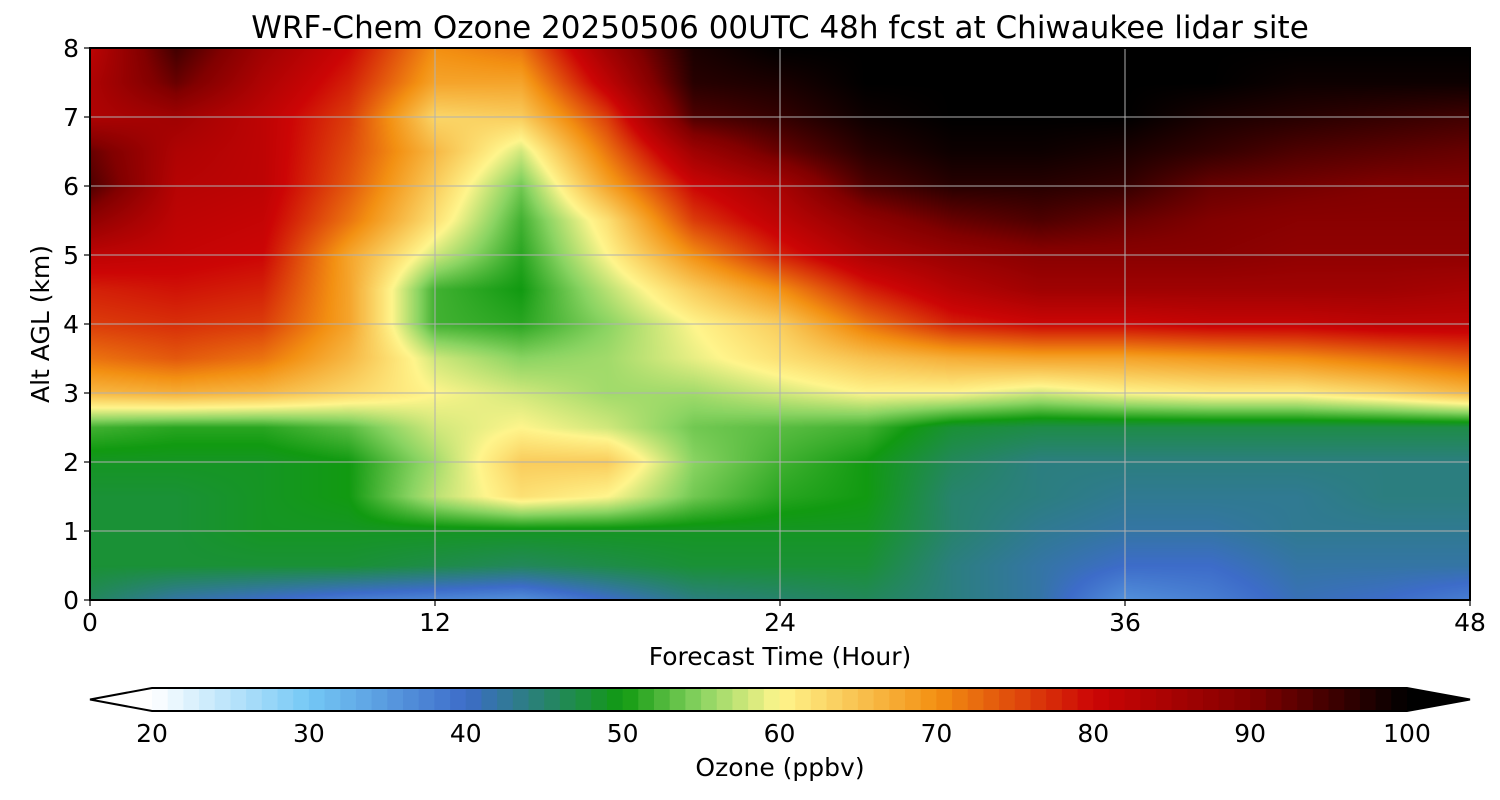  I want to click on colorbar-tick-label: 20, so click(152, 733).